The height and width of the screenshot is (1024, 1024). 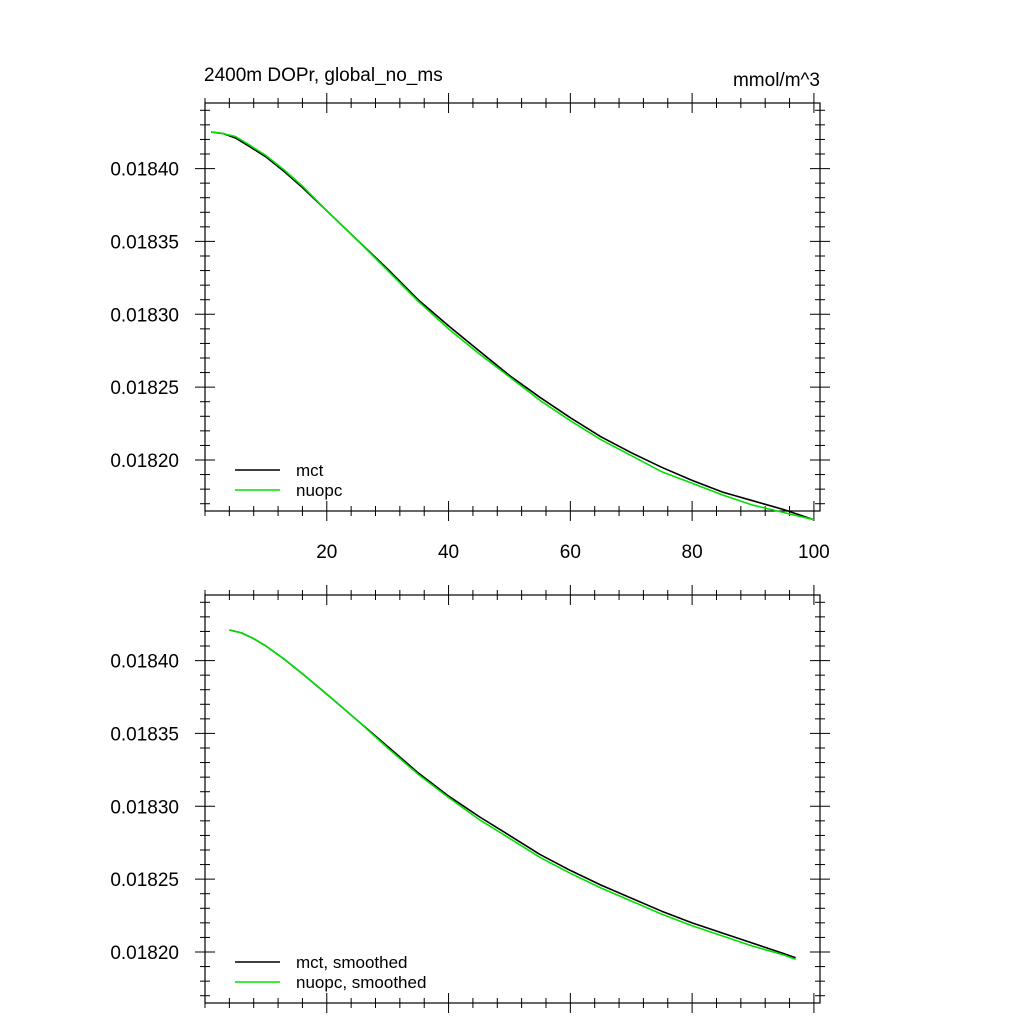 What do you see at coordinates (448, 552) in the screenshot?
I see `x-tick-label: 40` at bounding box center [448, 552].